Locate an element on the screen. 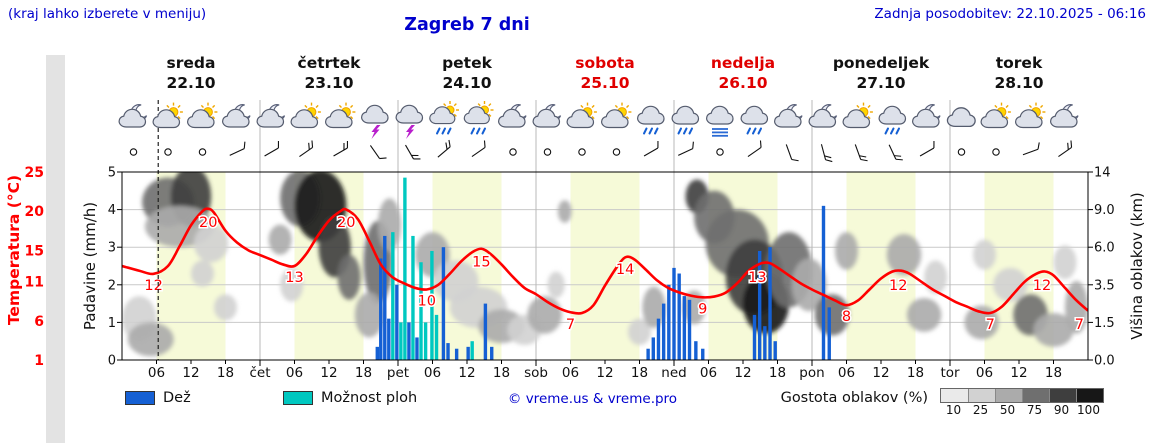  wind-row is located at coordinates (601, 151).